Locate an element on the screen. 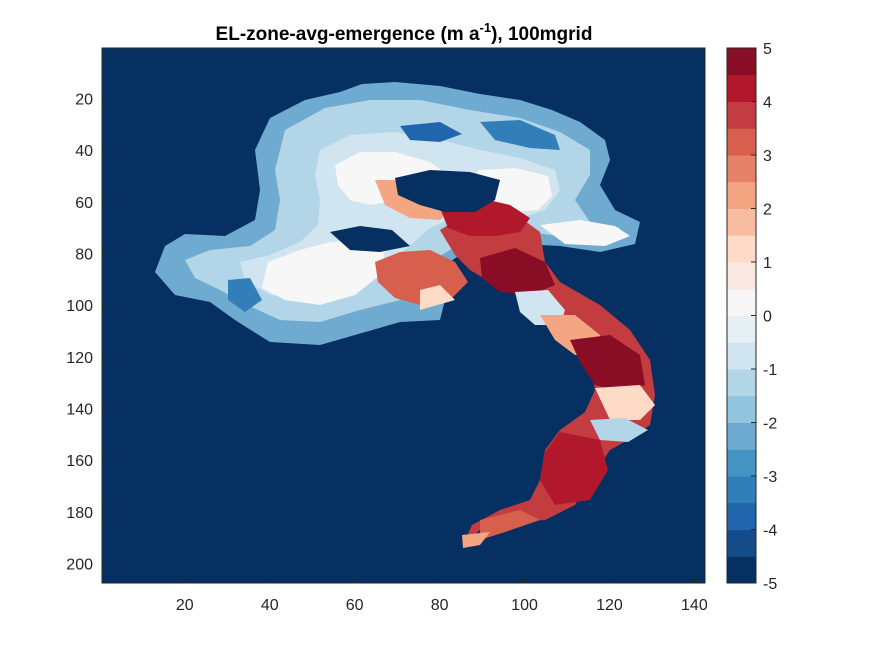  colorbar-tick-label: 5 is located at coordinates (767, 49).